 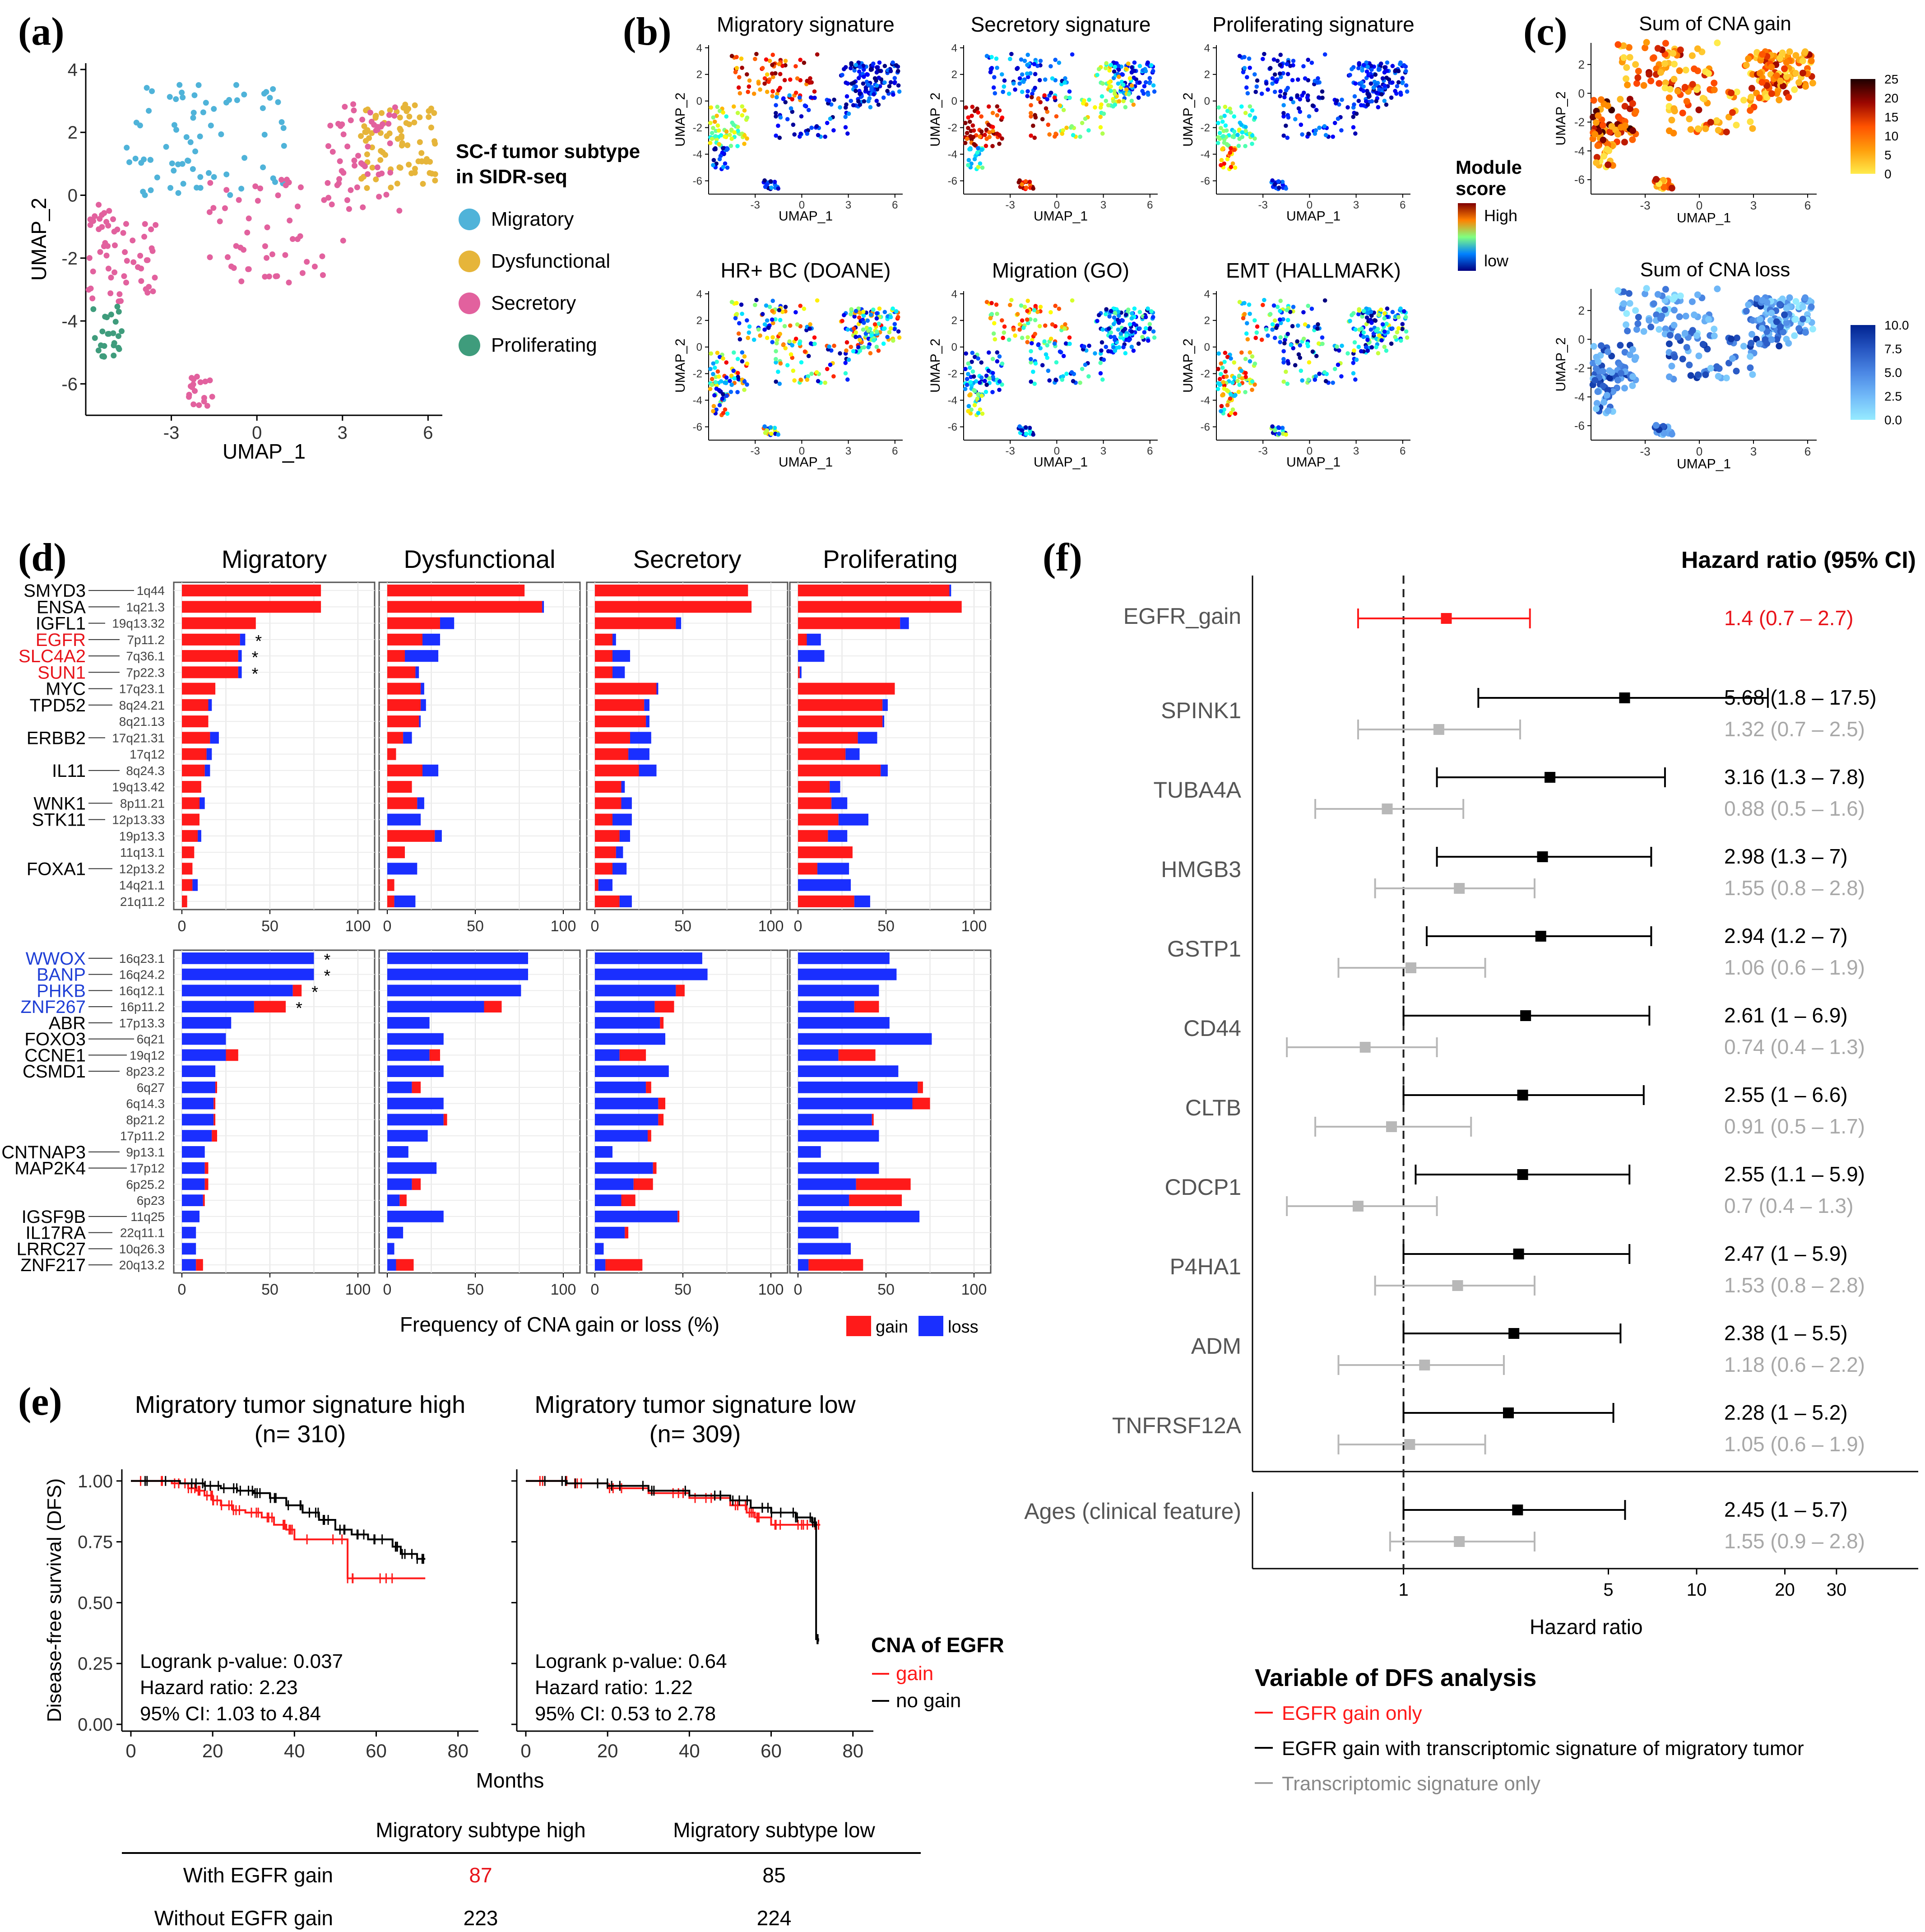 What do you see at coordinates (672, 1561) in the screenshot?
I see `km-curve-no-gain` at bounding box center [672, 1561].